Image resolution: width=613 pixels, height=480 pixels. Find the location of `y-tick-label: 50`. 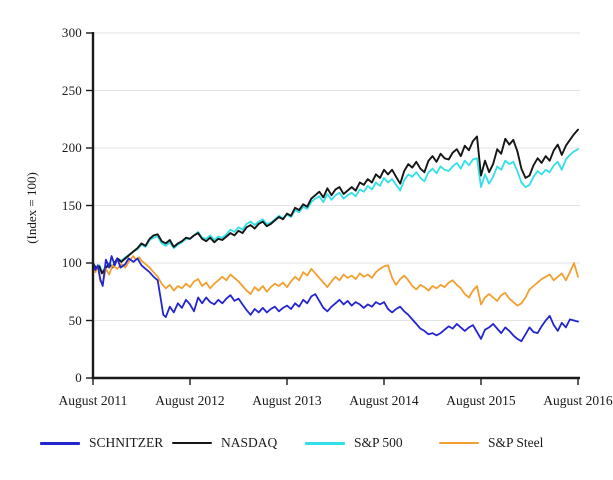

y-tick-label: 50 is located at coordinates (75, 320).